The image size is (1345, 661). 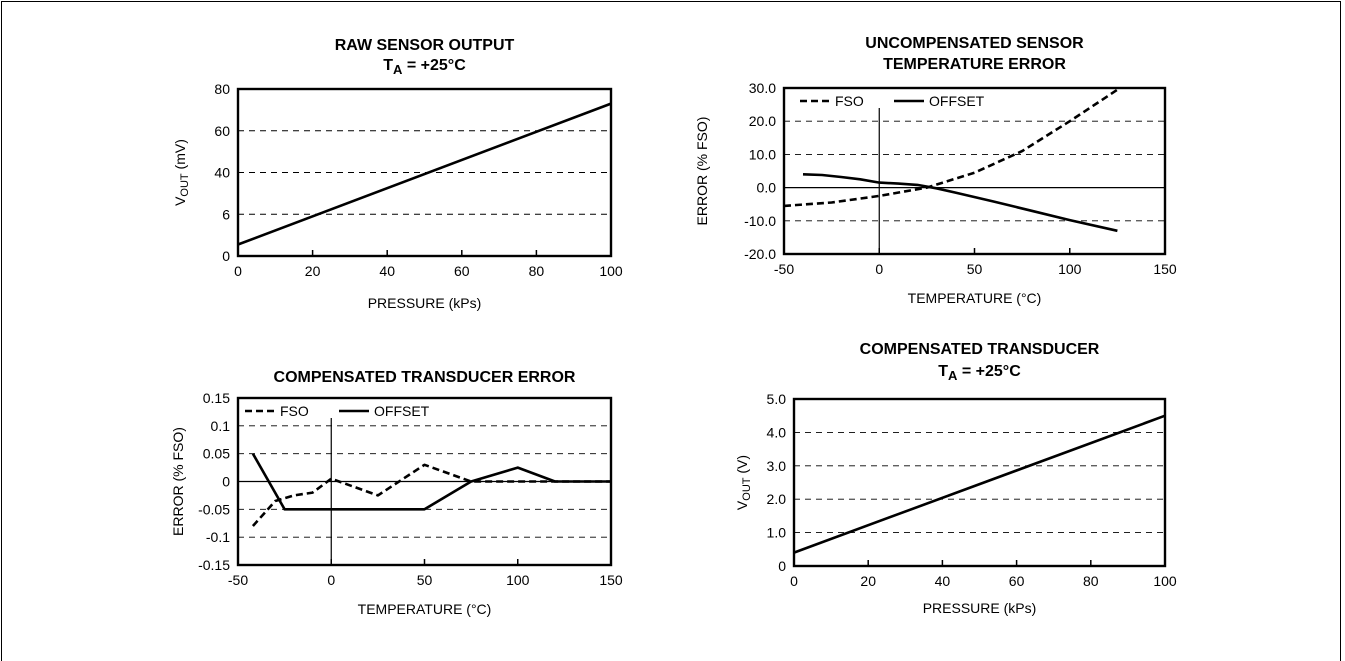 What do you see at coordinates (974, 64) in the screenshot?
I see `chart-subtitle: TEMPERATURE ERROR` at bounding box center [974, 64].